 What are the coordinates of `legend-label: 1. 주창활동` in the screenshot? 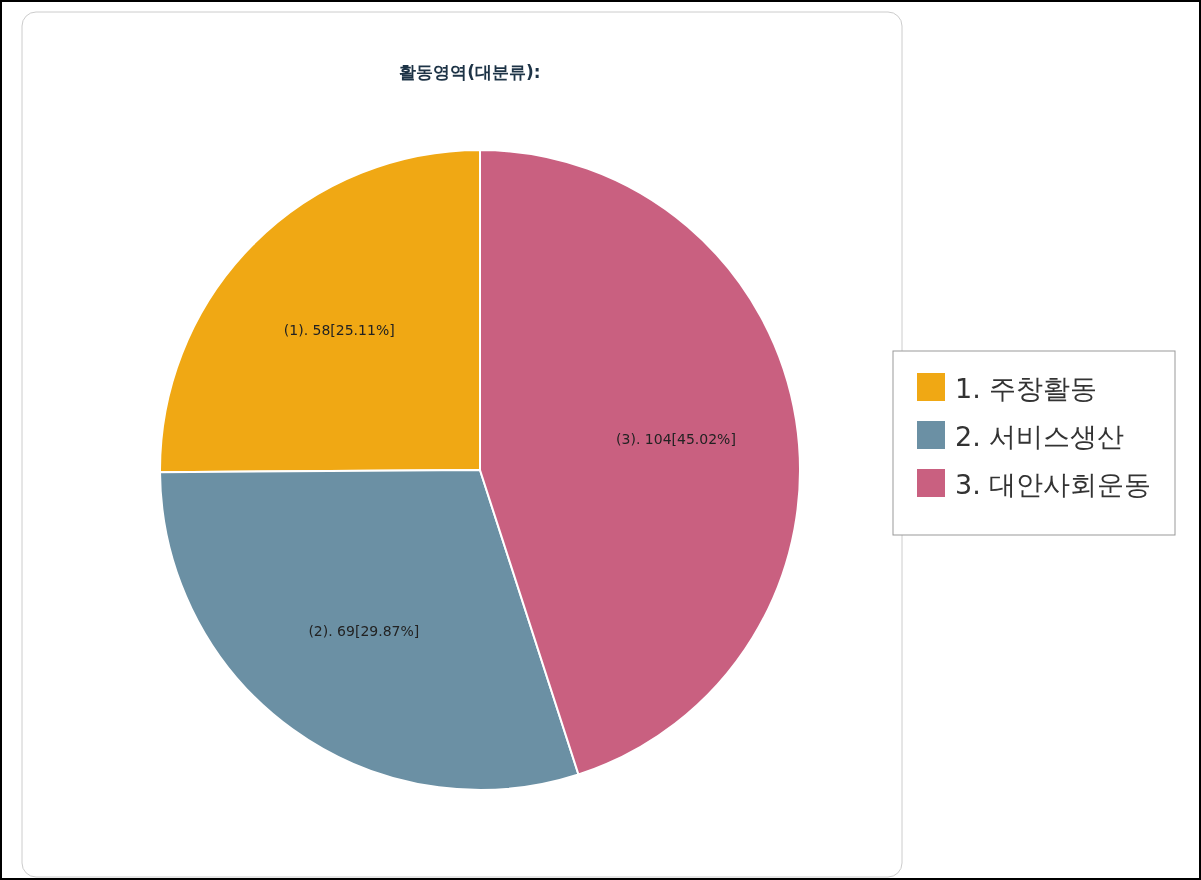 It's located at (1026, 388).